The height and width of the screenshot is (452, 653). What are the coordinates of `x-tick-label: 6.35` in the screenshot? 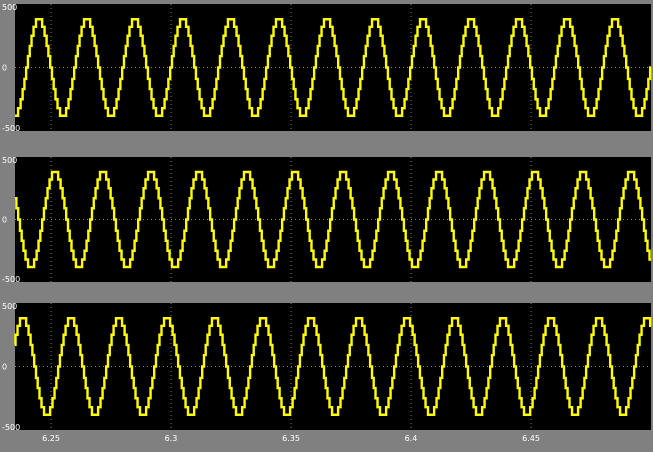 It's located at (291, 438).